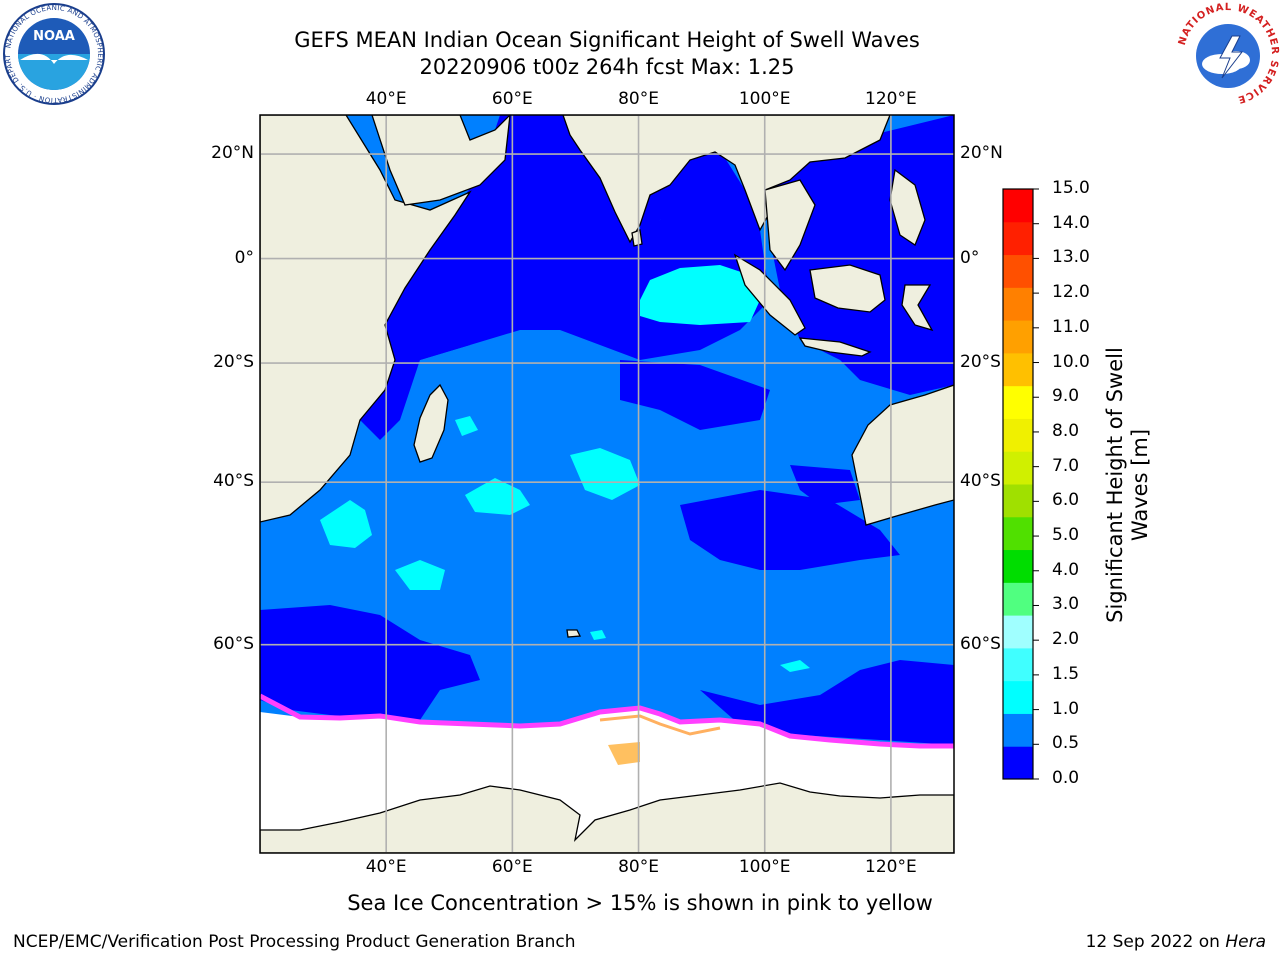 The height and width of the screenshot is (960, 1280). Describe the element at coordinates (1066, 743) in the screenshot. I see `colorbar-label: 0.5` at that location.